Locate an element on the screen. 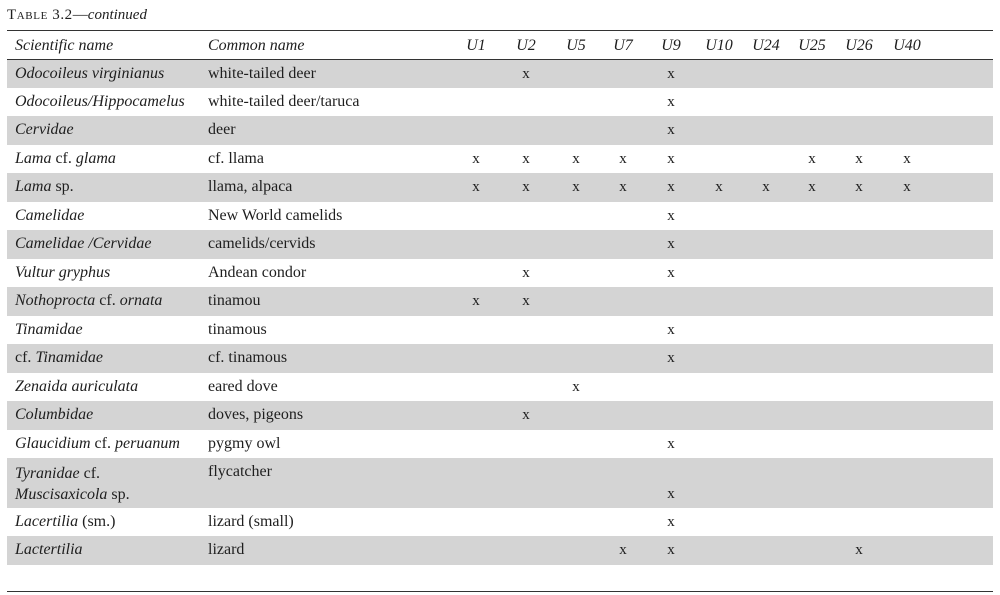 The height and width of the screenshot is (595, 1000). scientific-name: Lama cf. glama is located at coordinates (65, 159).